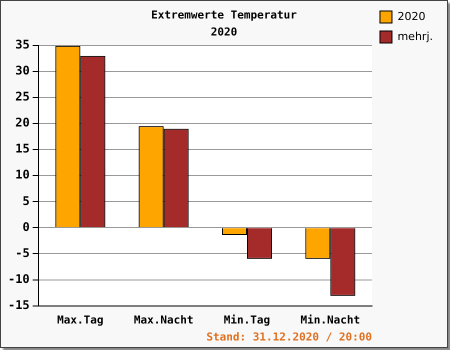  What do you see at coordinates (22, 175) in the screenshot?
I see `y-tick-label: 10` at bounding box center [22, 175].